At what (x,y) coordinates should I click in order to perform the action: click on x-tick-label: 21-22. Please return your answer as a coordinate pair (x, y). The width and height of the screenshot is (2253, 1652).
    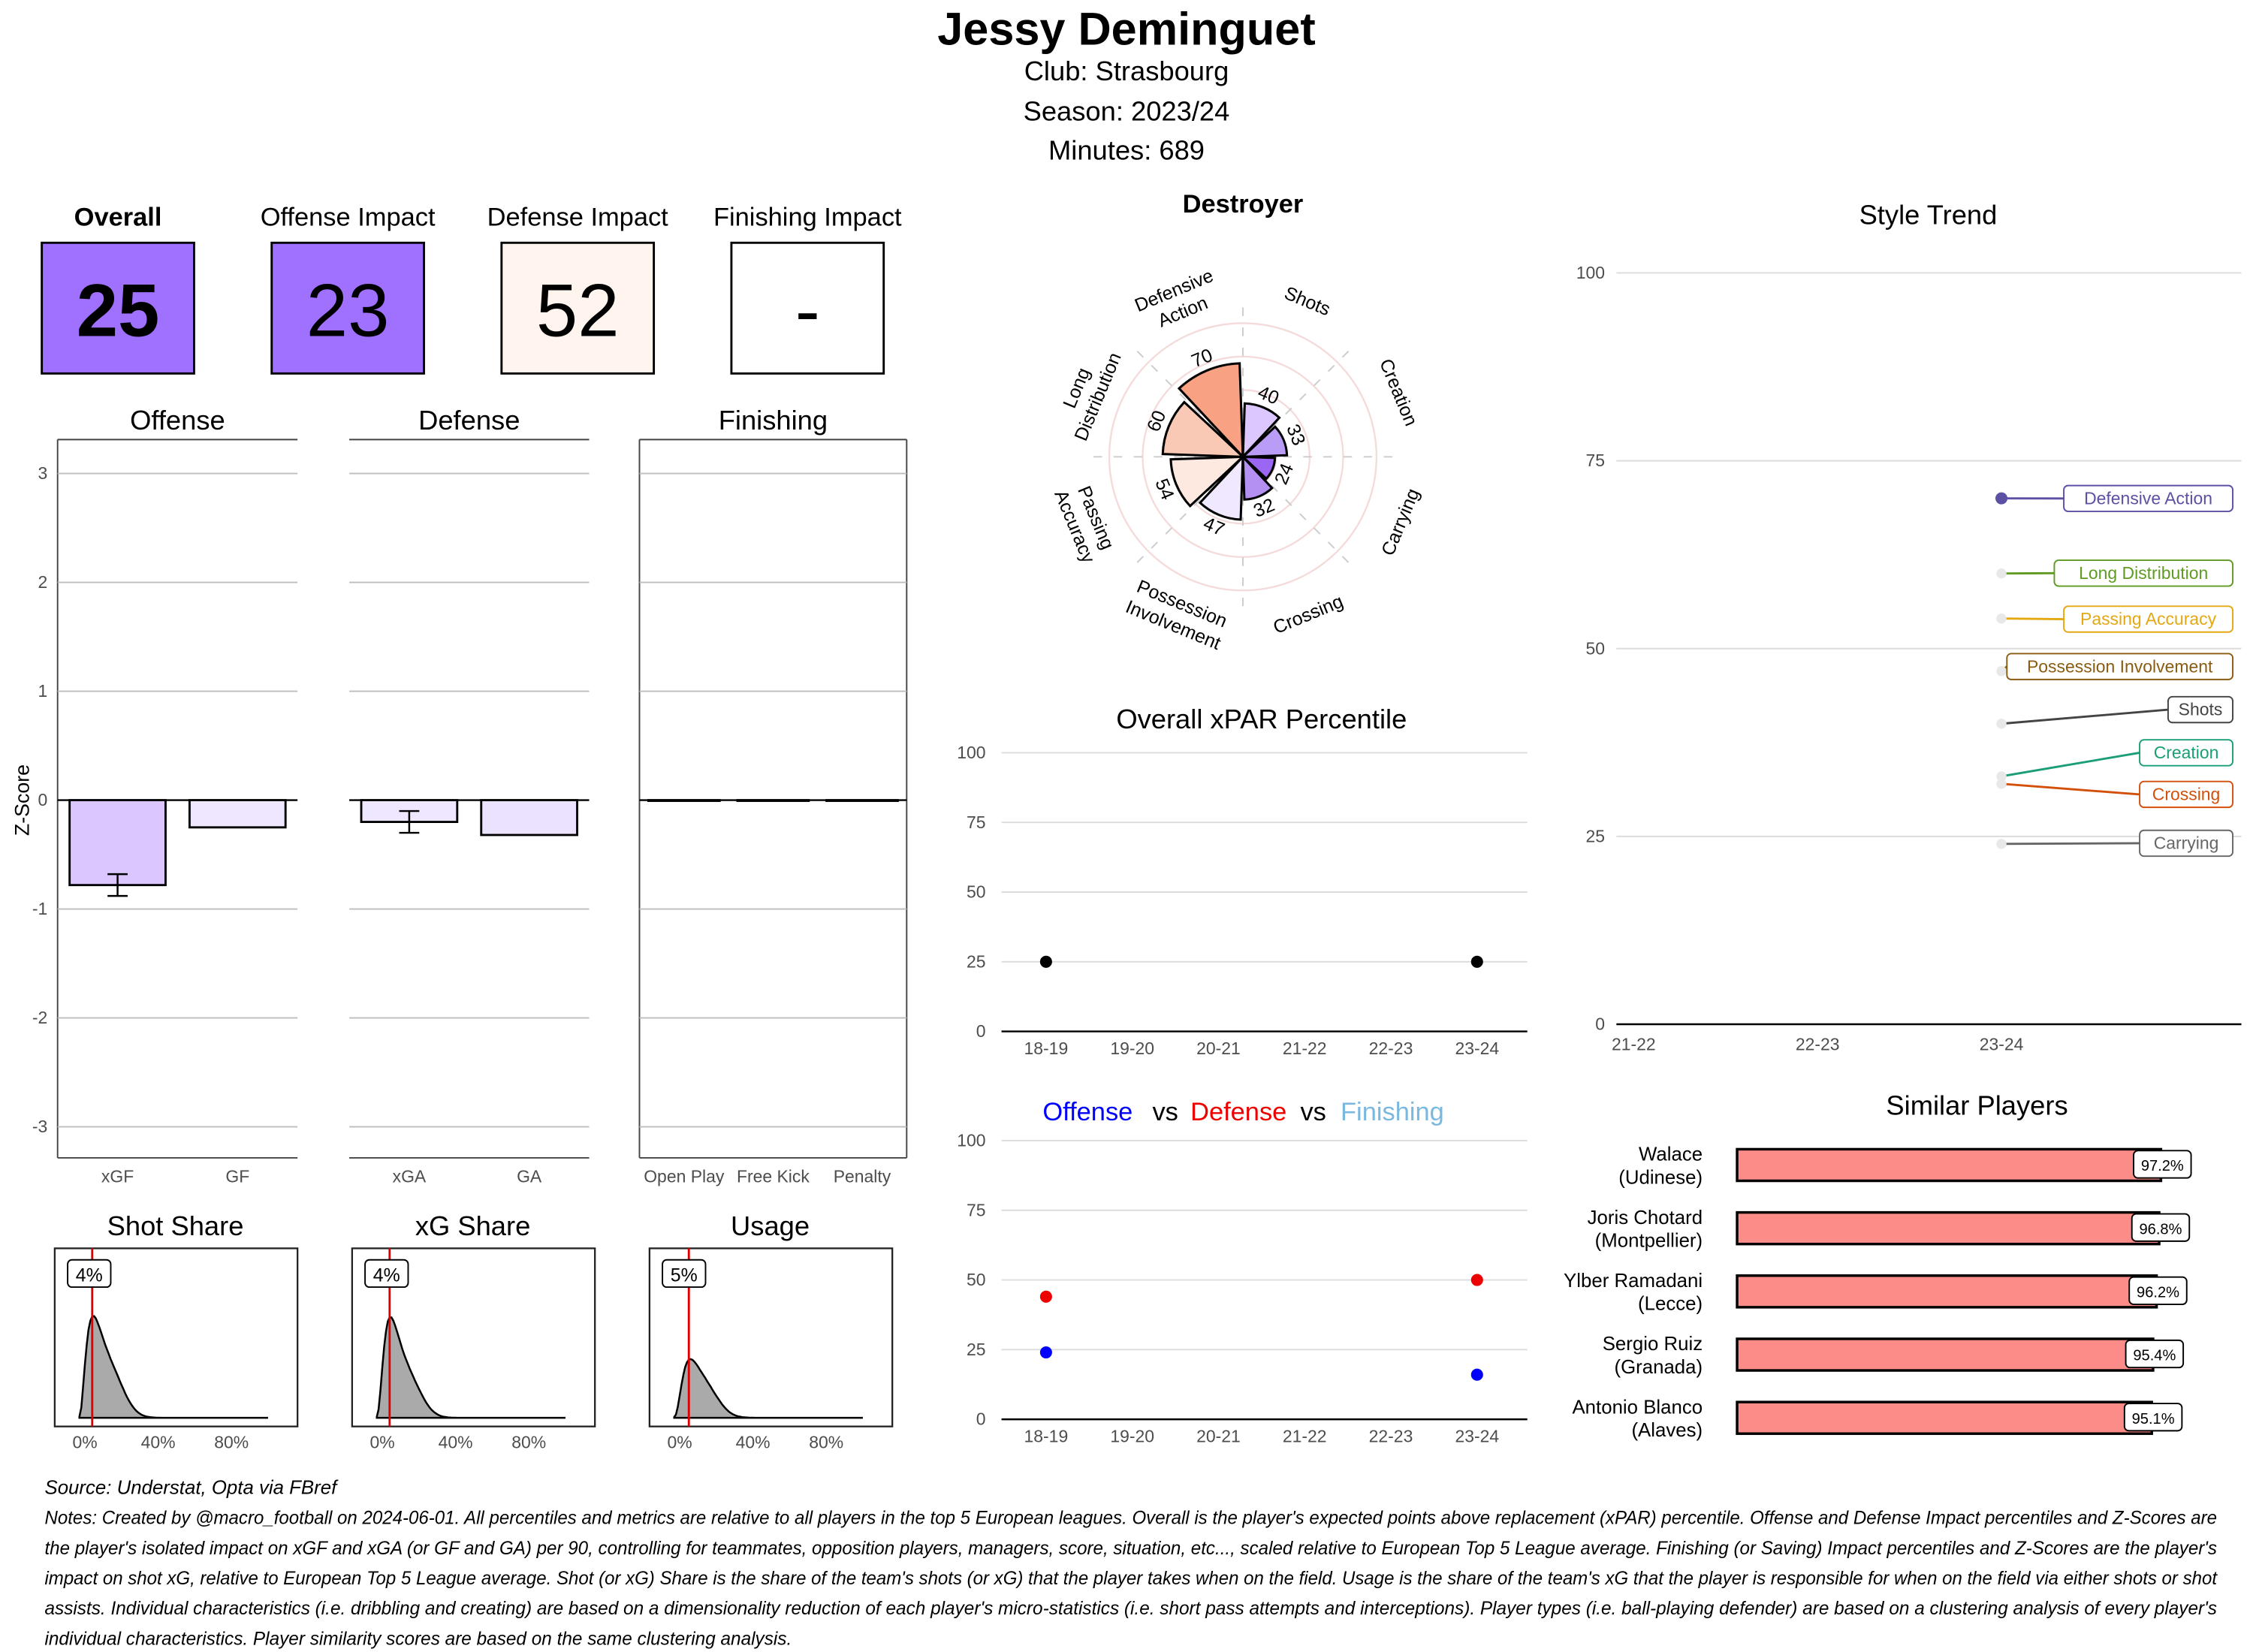
    Looking at the image, I should click on (1305, 1436).